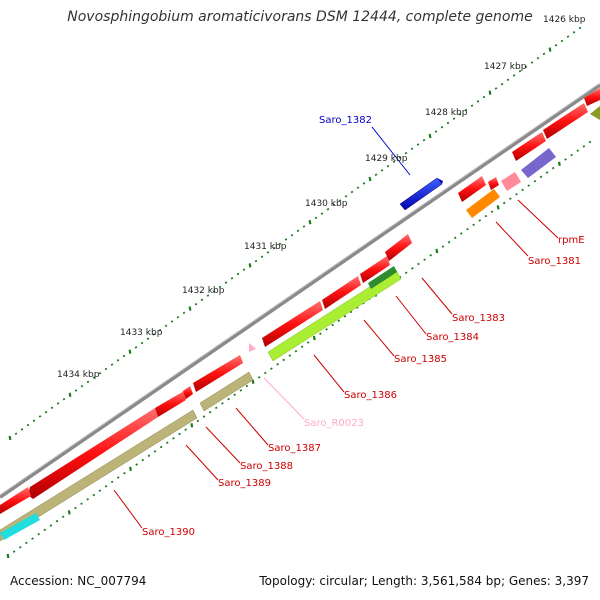  What do you see at coordinates (345, 120) in the screenshot?
I see `gene-label-saro-1382: Saro_1382` at bounding box center [345, 120].